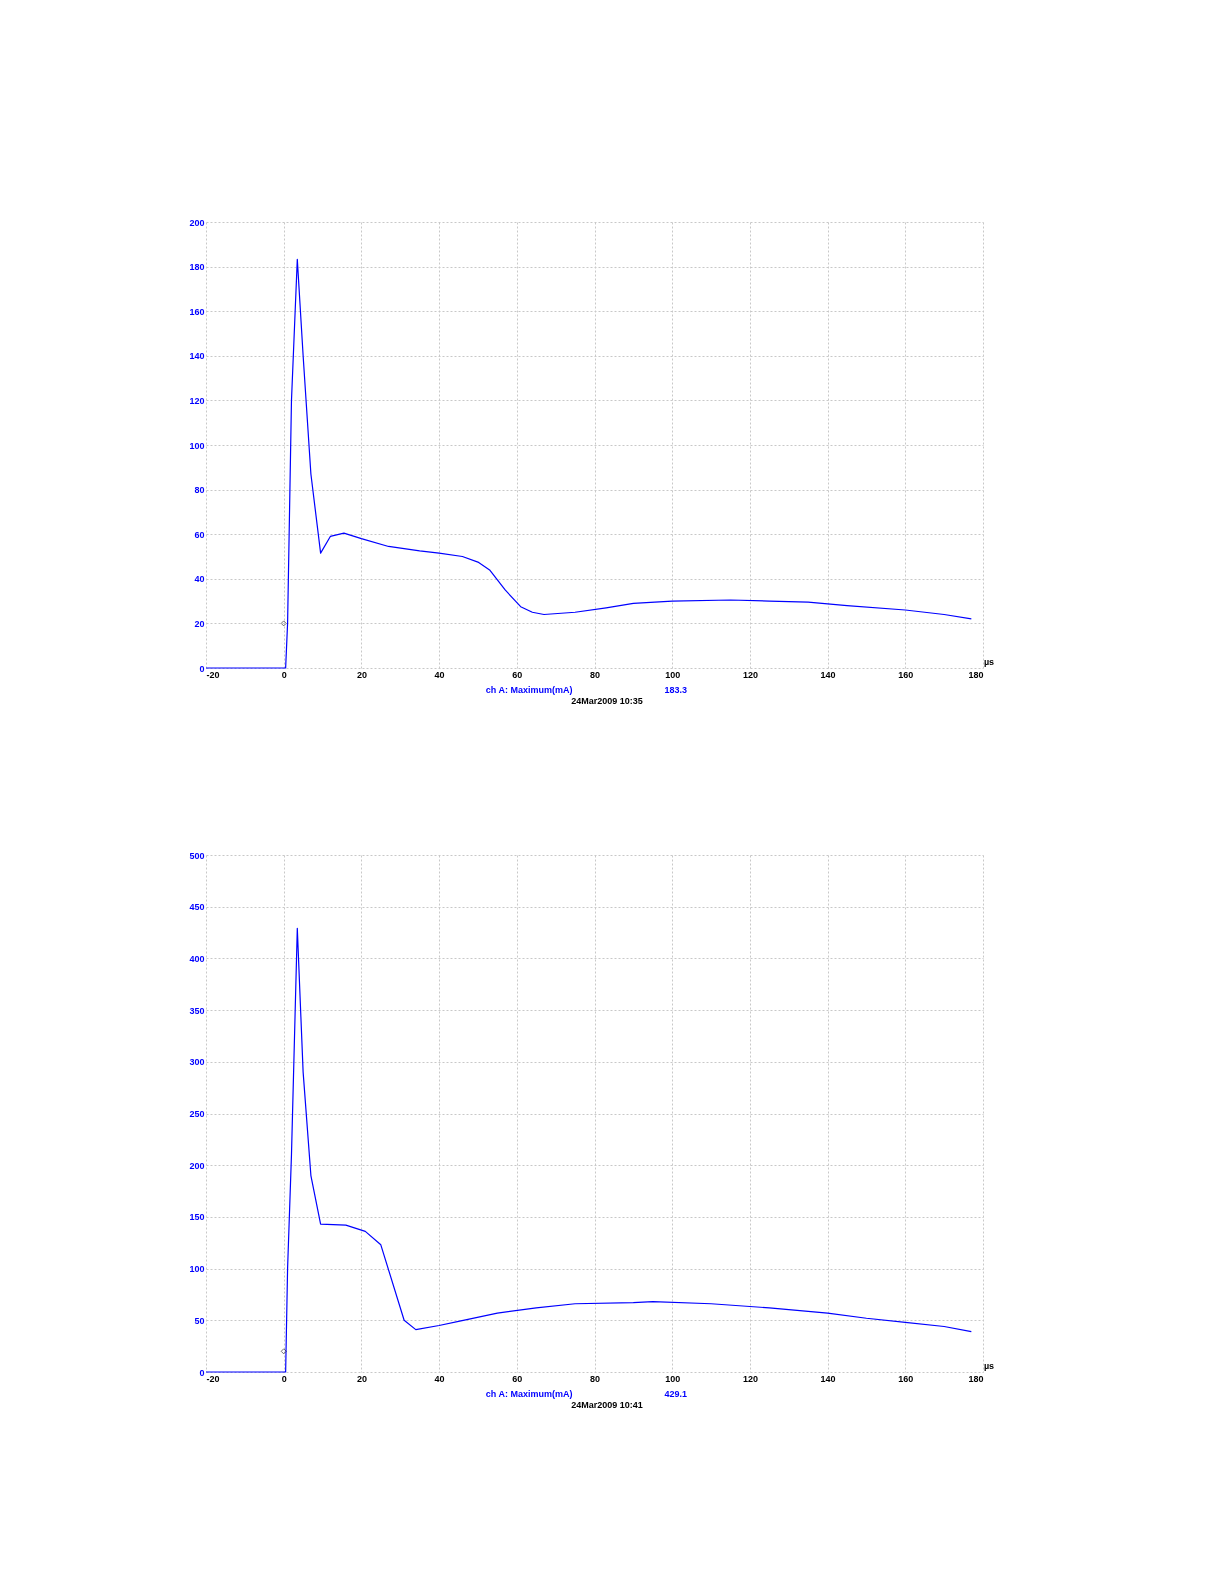 This screenshot has width=1225, height=1585. What do you see at coordinates (199, 534) in the screenshot?
I see `y-tick-label: 60` at bounding box center [199, 534].